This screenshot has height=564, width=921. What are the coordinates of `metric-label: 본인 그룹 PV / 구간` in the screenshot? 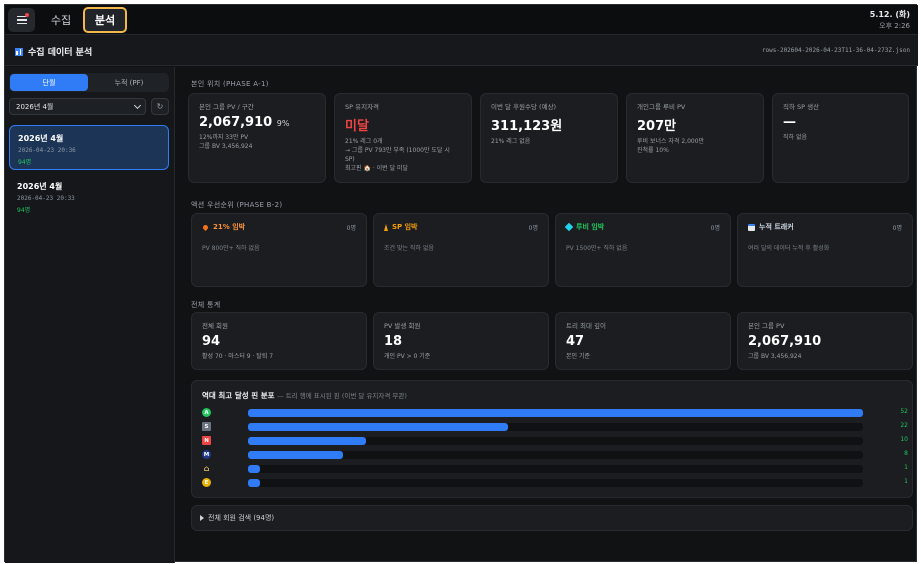 It's located at (226, 107).